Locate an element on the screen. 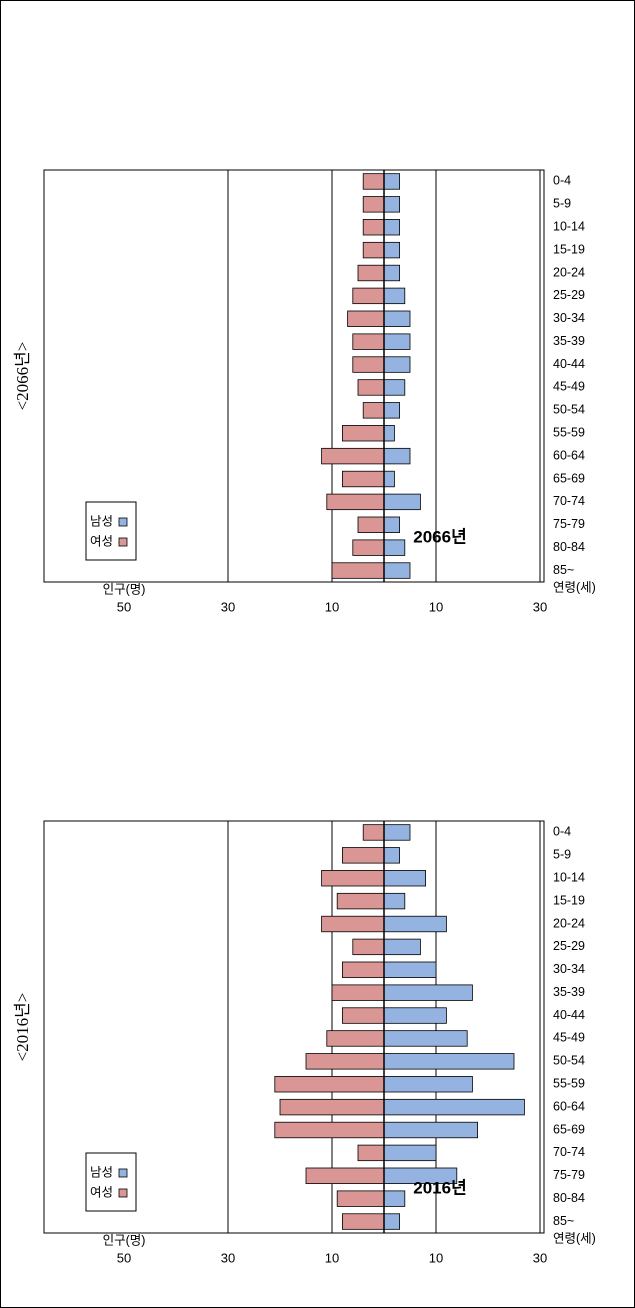  age-label: 85~ is located at coordinates (563, 1221).